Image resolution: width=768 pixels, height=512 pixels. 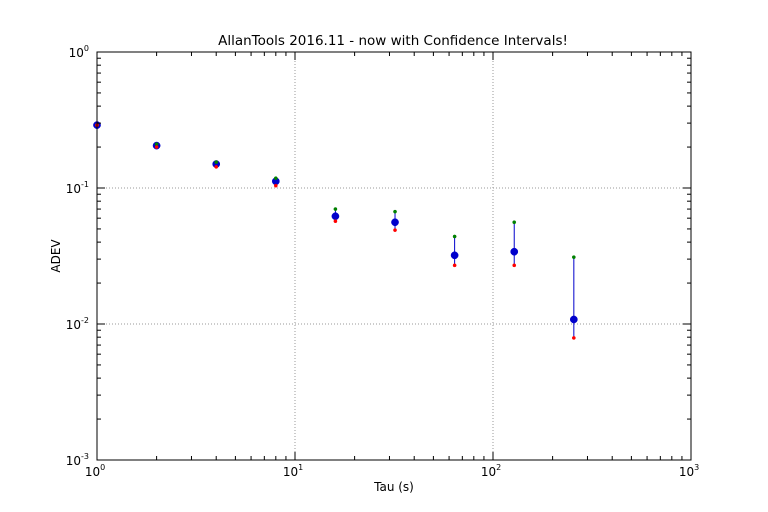 I want to click on x-tick-label: 10⁰, so click(x=95, y=471).